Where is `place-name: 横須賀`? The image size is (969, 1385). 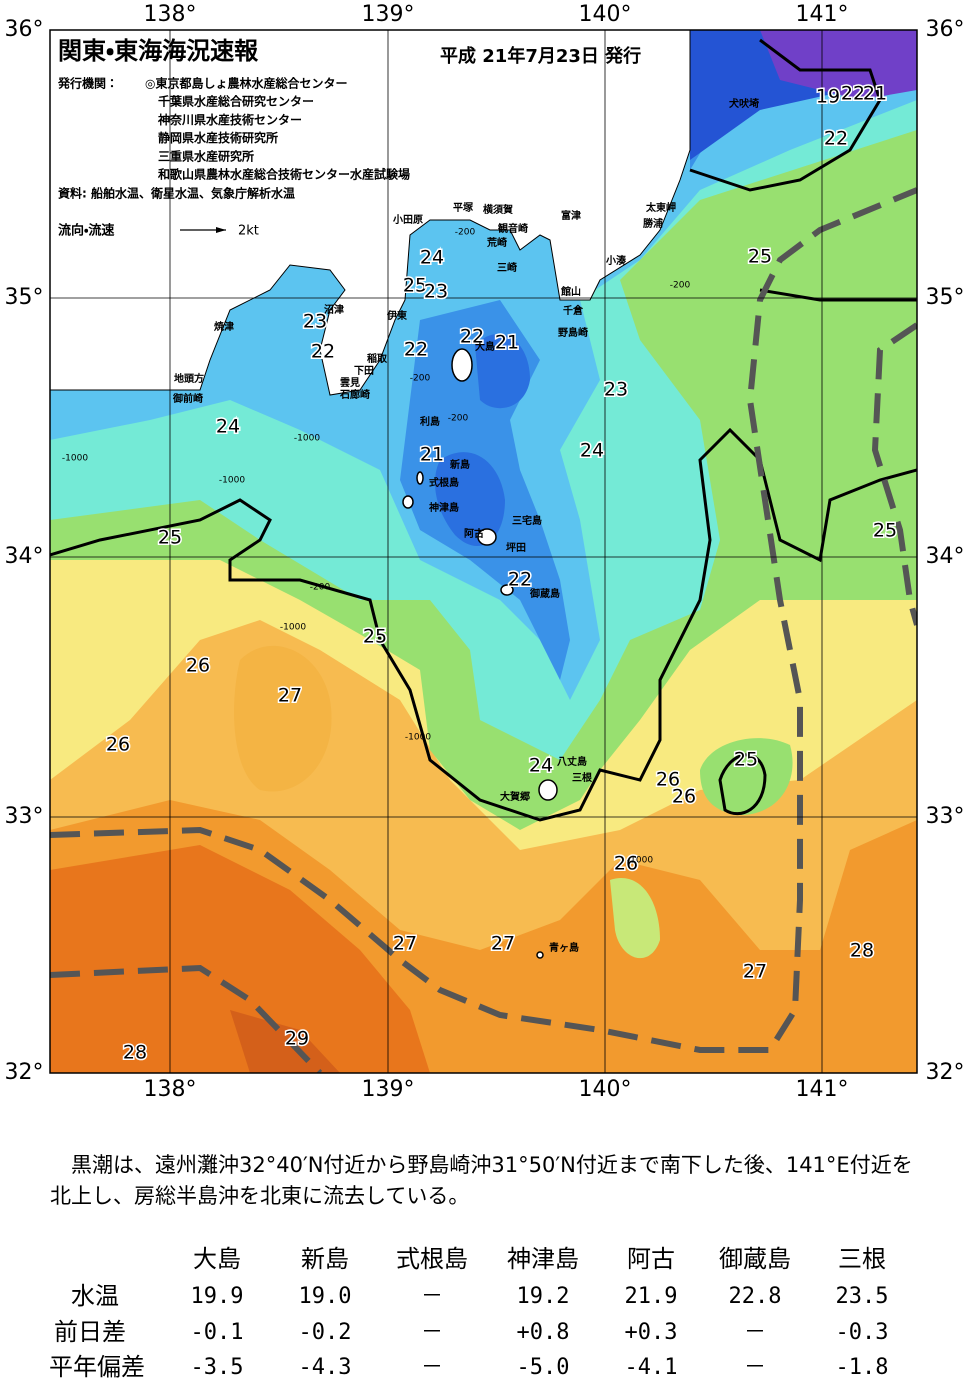
place-name: 横須賀 is located at coordinates (498, 209).